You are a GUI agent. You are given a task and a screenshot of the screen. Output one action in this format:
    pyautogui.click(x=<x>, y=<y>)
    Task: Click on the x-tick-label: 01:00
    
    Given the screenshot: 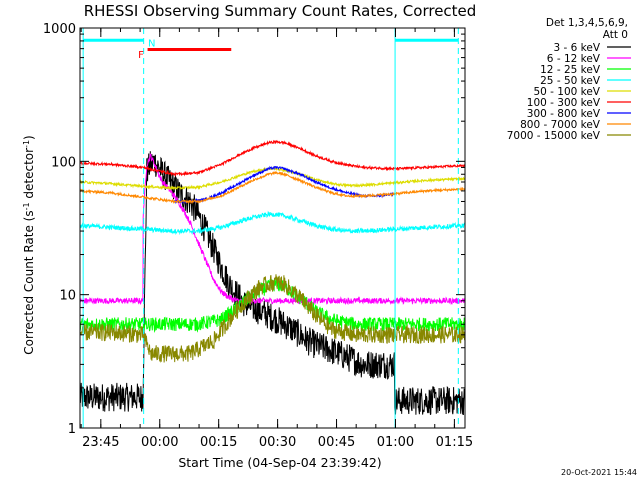 What is the action you would take?
    pyautogui.click(x=395, y=442)
    